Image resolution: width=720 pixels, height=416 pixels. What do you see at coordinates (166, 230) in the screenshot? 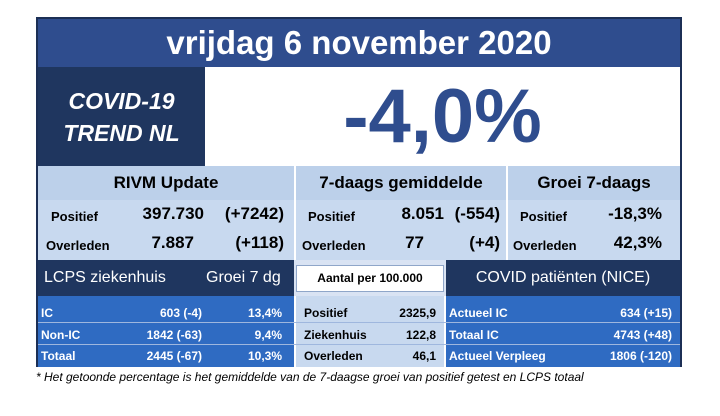
I see `rivm-panel` at bounding box center [166, 230].